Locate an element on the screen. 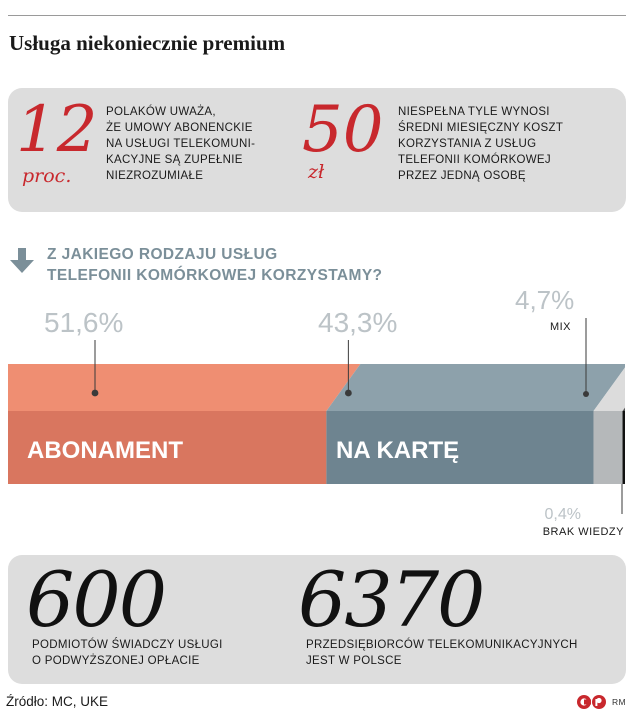 Image resolution: width=632 pixels, height=712 pixels. stat-12-unit: proc. is located at coordinates (47, 176).